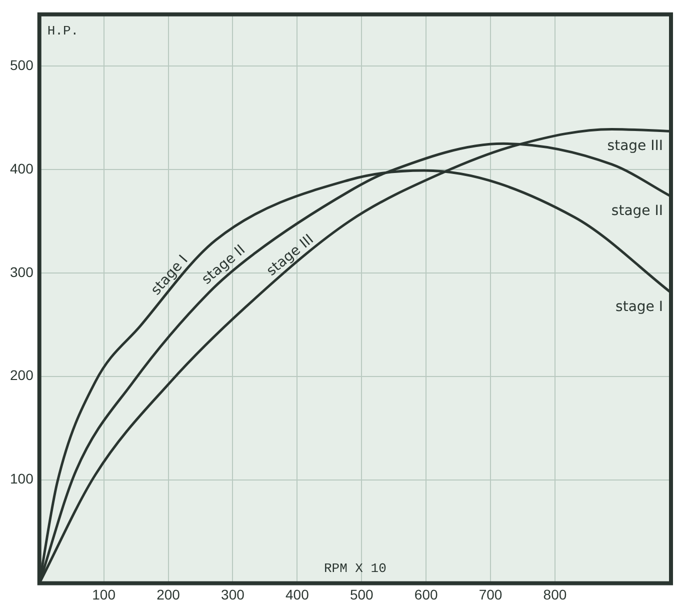  Describe the element at coordinates (639, 307) in the screenshot. I see `text: stage I` at that location.